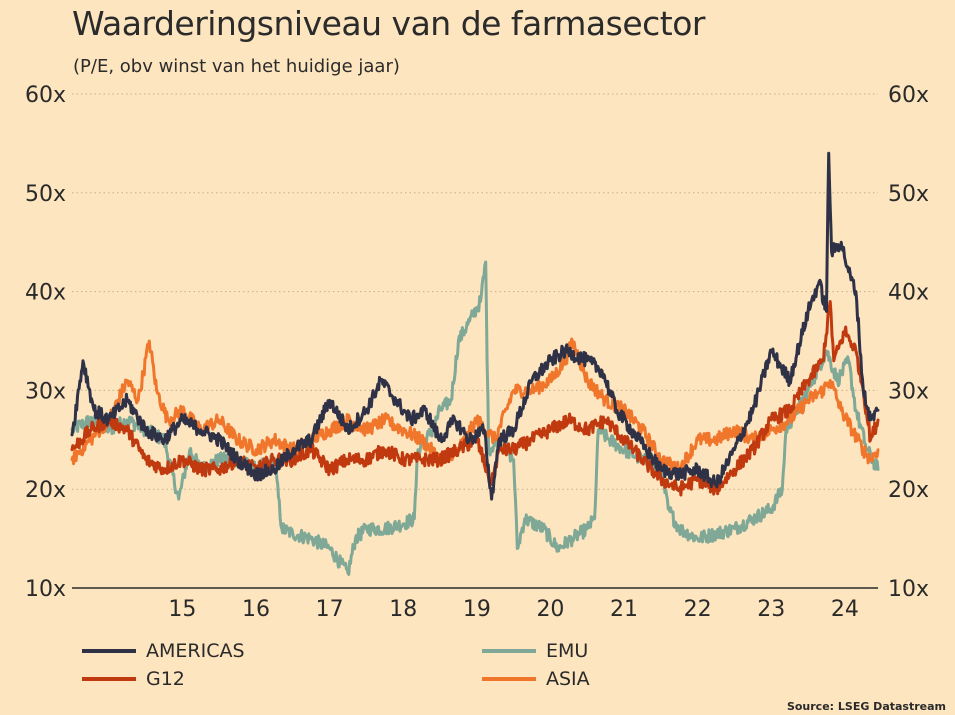 The width and height of the screenshot is (955, 715). What do you see at coordinates (403, 609) in the screenshot?
I see `x-tick-18: 18` at bounding box center [403, 609].